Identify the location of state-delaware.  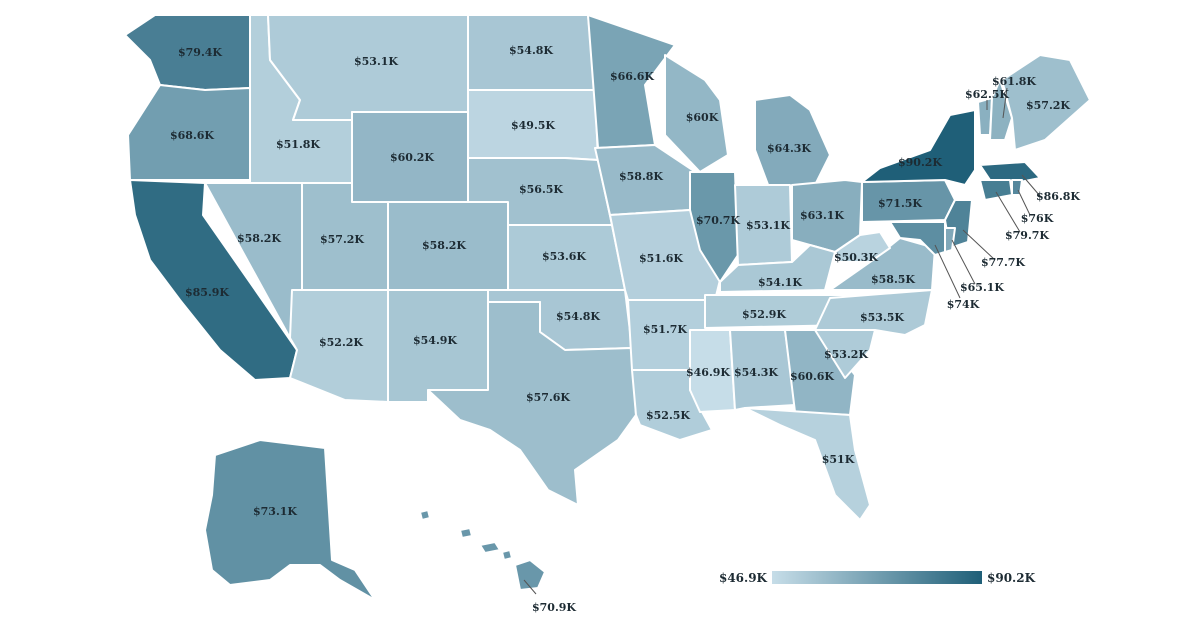
(950, 240).